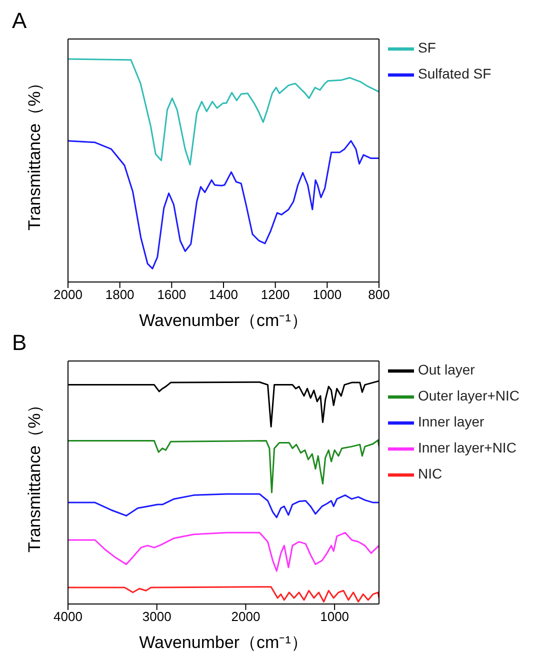 This screenshot has width=546, height=661. What do you see at coordinates (469, 396) in the screenshot?
I see `legend-label: Outer layer+NIC` at bounding box center [469, 396].